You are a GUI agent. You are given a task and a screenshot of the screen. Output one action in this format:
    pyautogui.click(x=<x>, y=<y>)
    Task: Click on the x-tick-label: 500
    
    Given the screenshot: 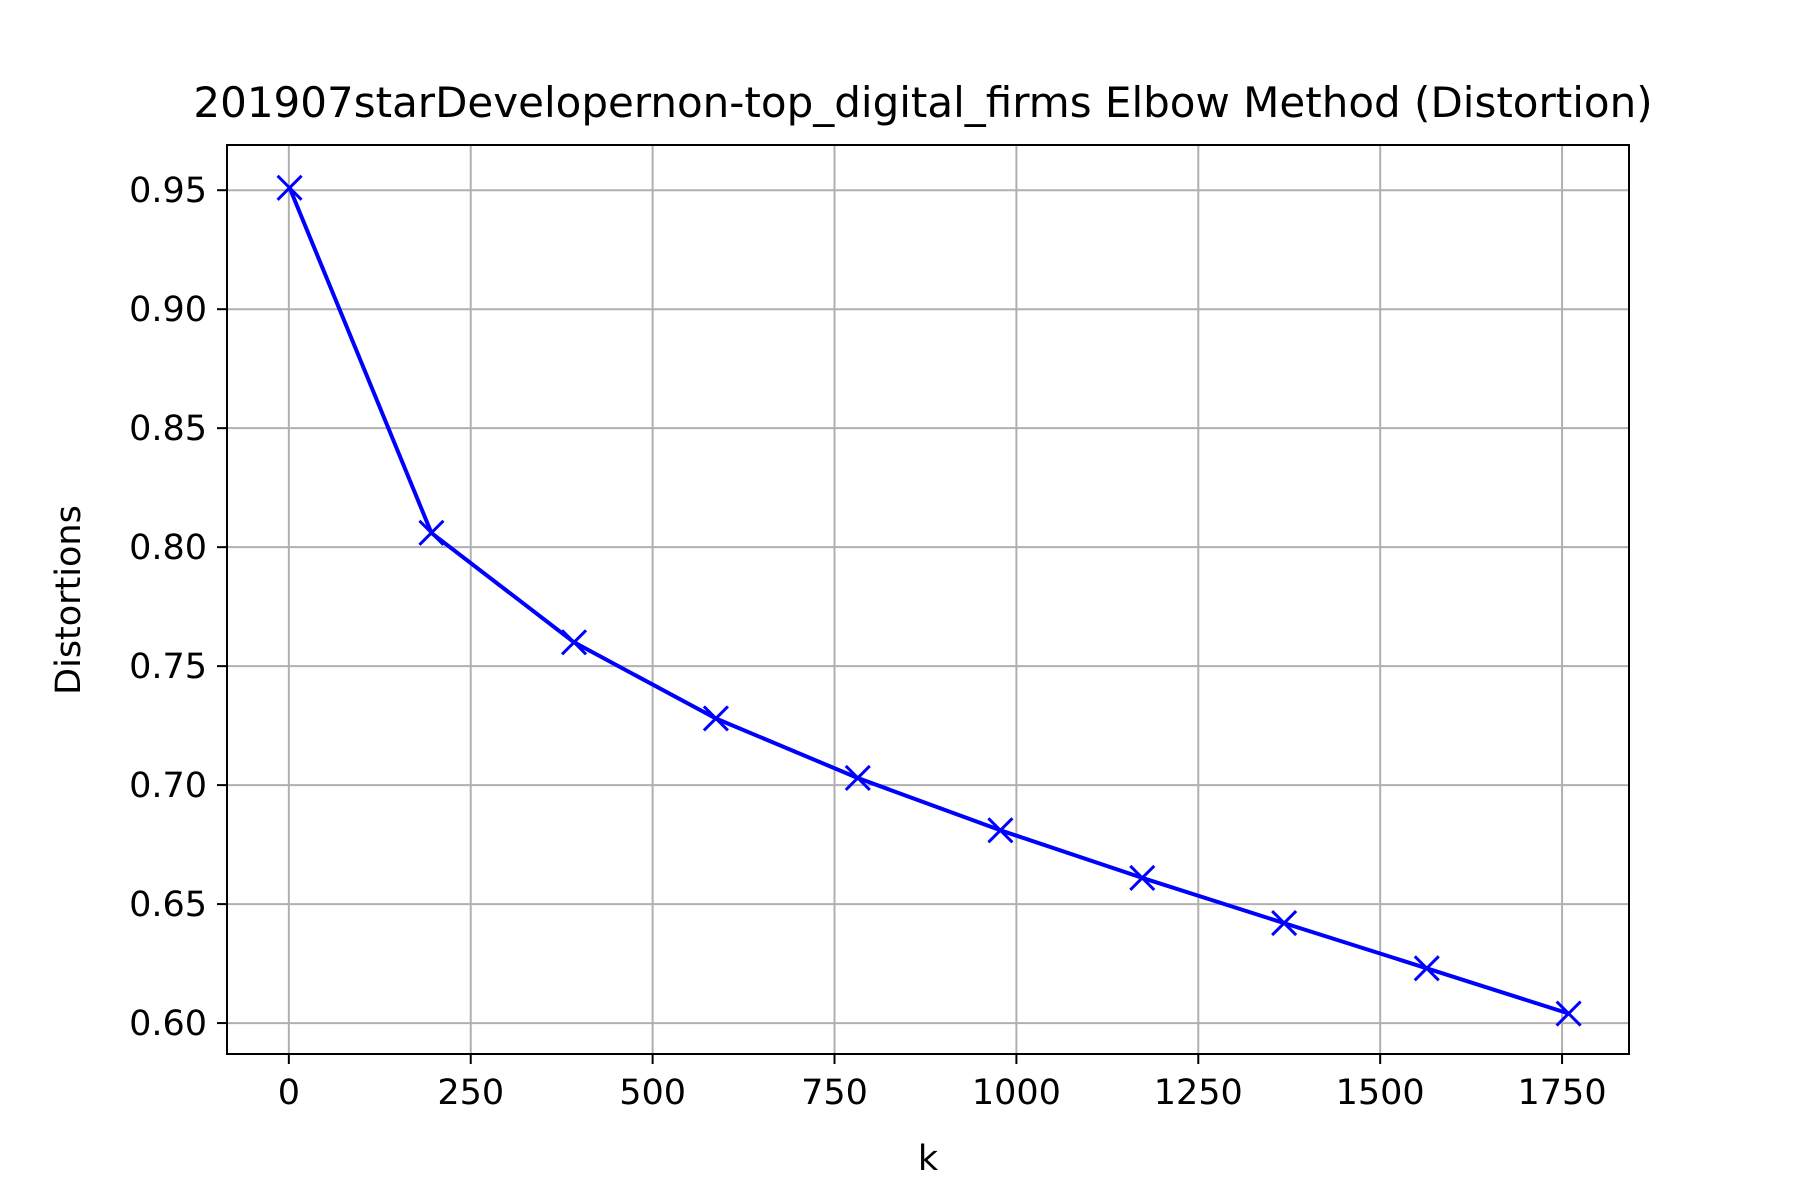 What is the action you would take?
    pyautogui.click(x=652, y=1093)
    